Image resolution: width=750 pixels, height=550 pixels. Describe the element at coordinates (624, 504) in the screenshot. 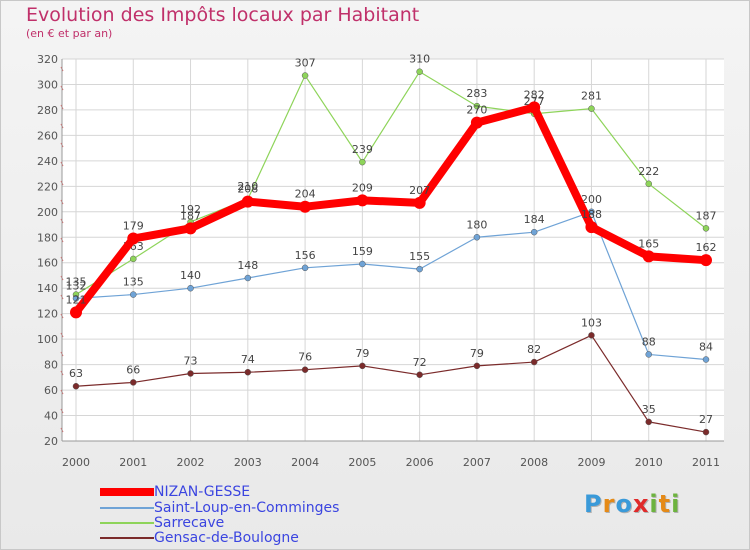

I see `logo-letter: o` at that location.